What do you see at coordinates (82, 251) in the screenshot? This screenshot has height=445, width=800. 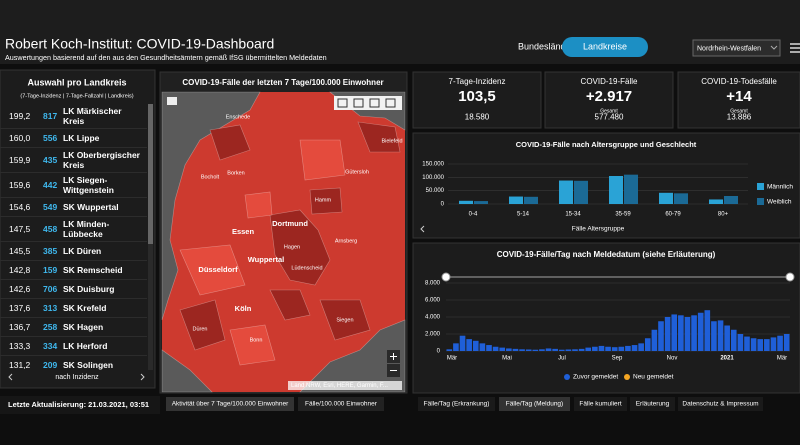 I see `district-name: LK Düren` at bounding box center [82, 251].